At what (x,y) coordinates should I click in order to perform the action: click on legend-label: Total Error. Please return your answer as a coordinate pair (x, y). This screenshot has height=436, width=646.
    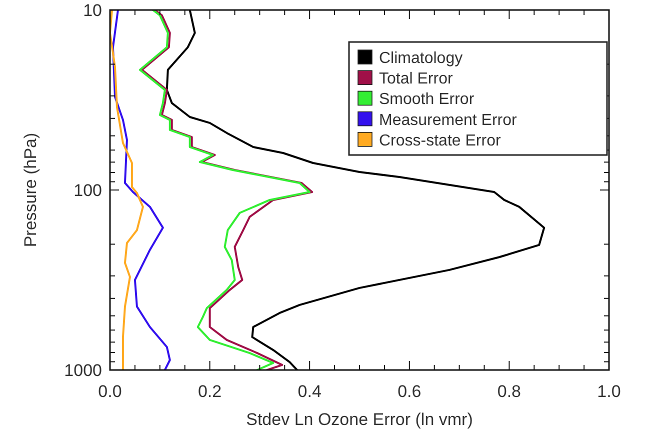
    Looking at the image, I should click on (416, 79).